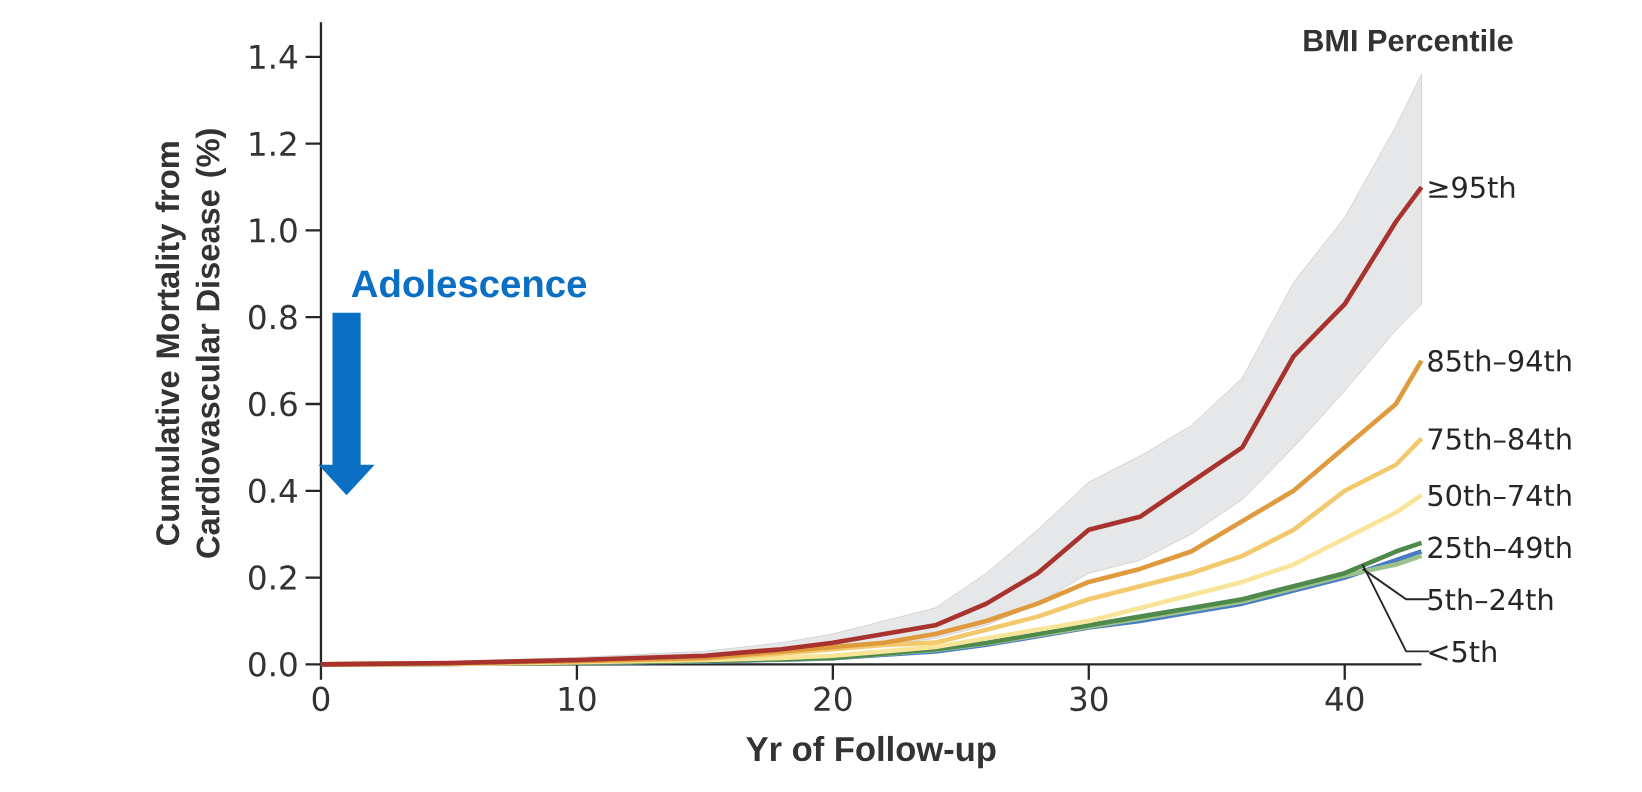  I want to click on y-axis-title: Cumulative Mortality from Cardiovascular Disease (%), so click(191, 343).